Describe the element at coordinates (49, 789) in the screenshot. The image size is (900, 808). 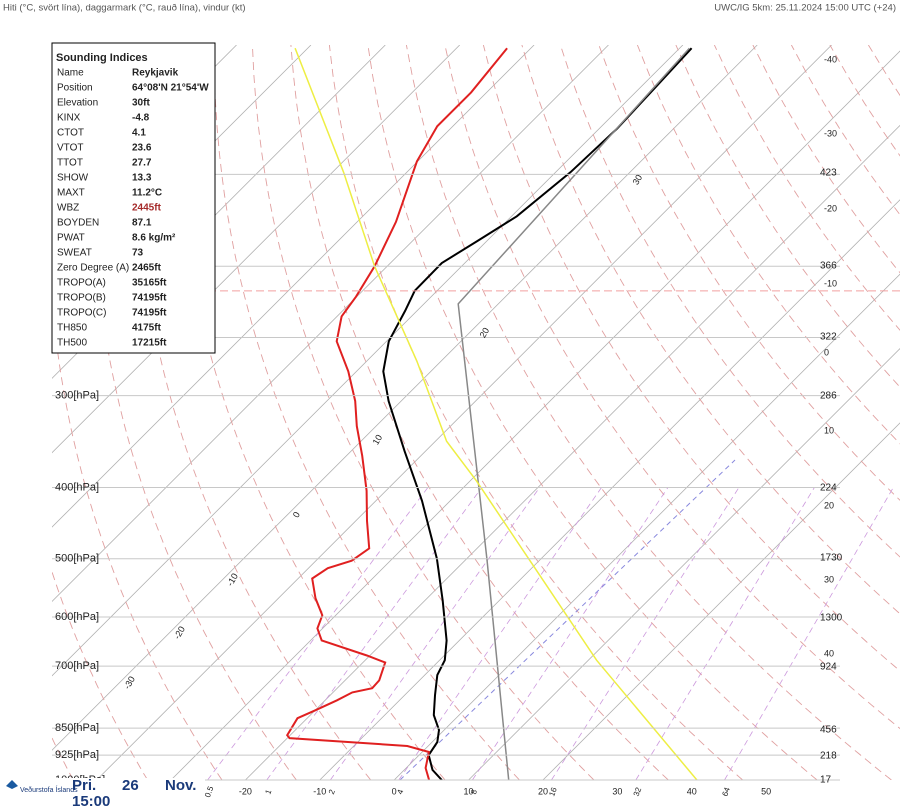
I see `logo-text: Veðurstofa Íslands` at that location.